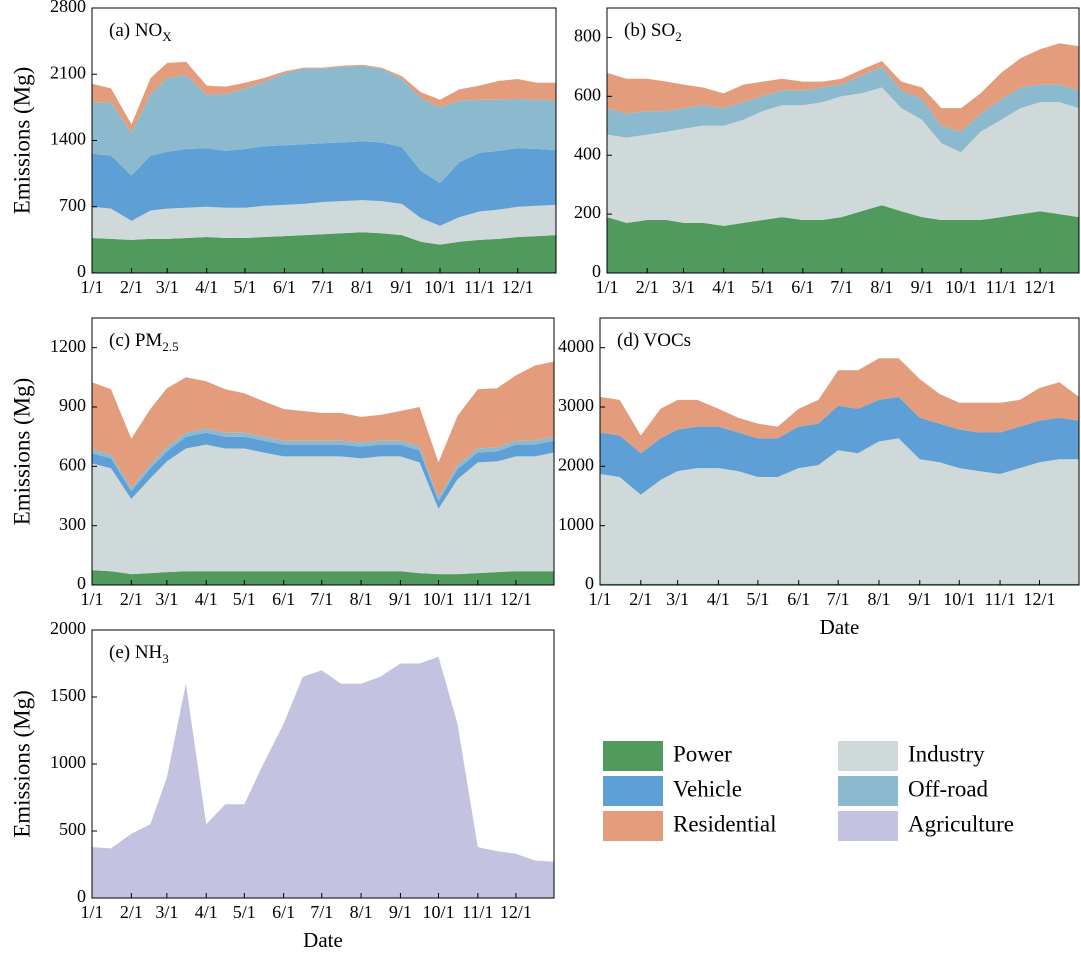  What do you see at coordinates (68, 139) in the screenshot?
I see `y-tick-label: 1400` at bounding box center [68, 139].